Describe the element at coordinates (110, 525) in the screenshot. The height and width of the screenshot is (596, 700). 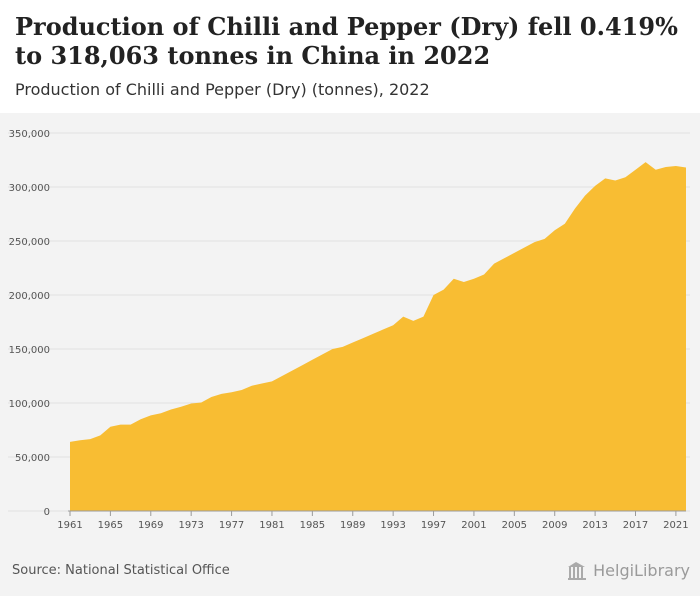
I see `x-tick-label: 1965` at that location.